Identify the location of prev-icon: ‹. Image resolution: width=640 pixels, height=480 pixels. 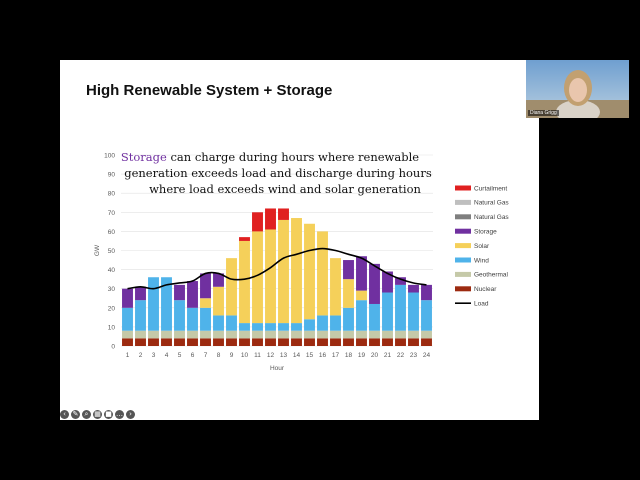
(64, 414).